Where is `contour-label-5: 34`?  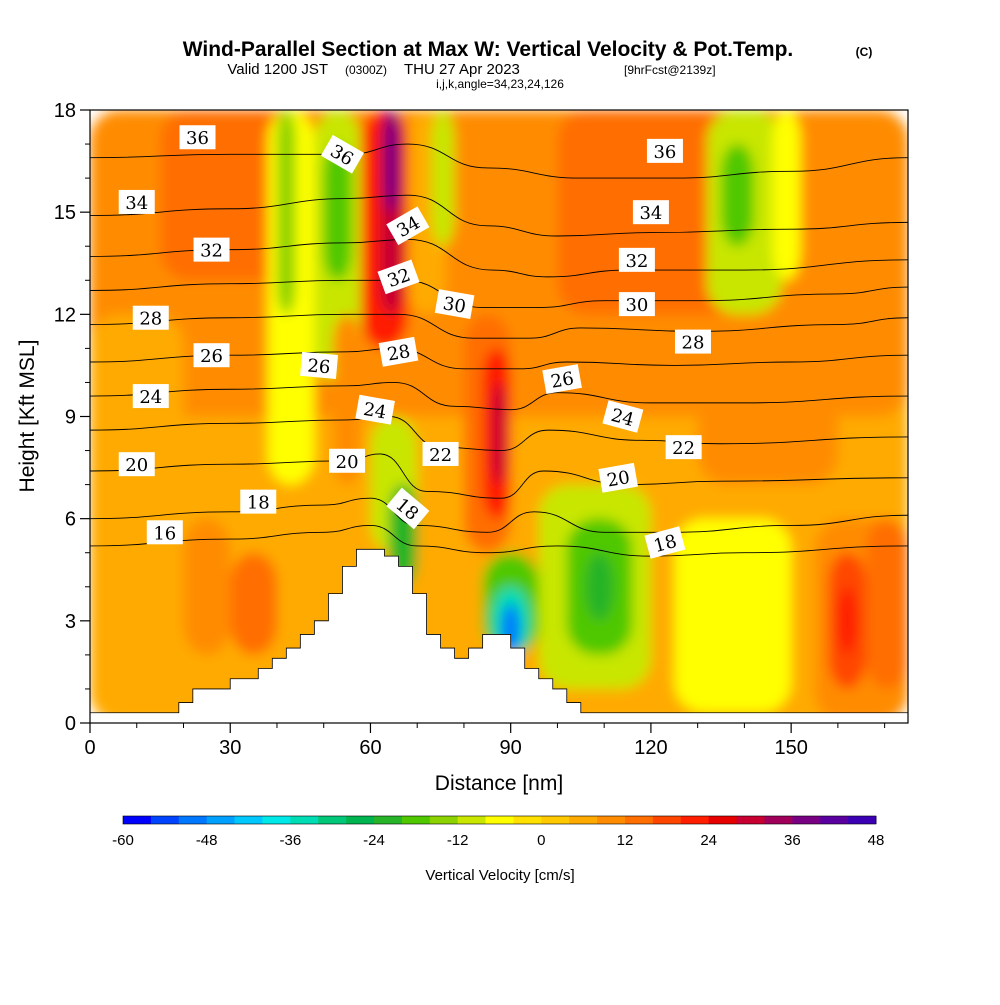 contour-label-5: 34 is located at coordinates (650, 212).